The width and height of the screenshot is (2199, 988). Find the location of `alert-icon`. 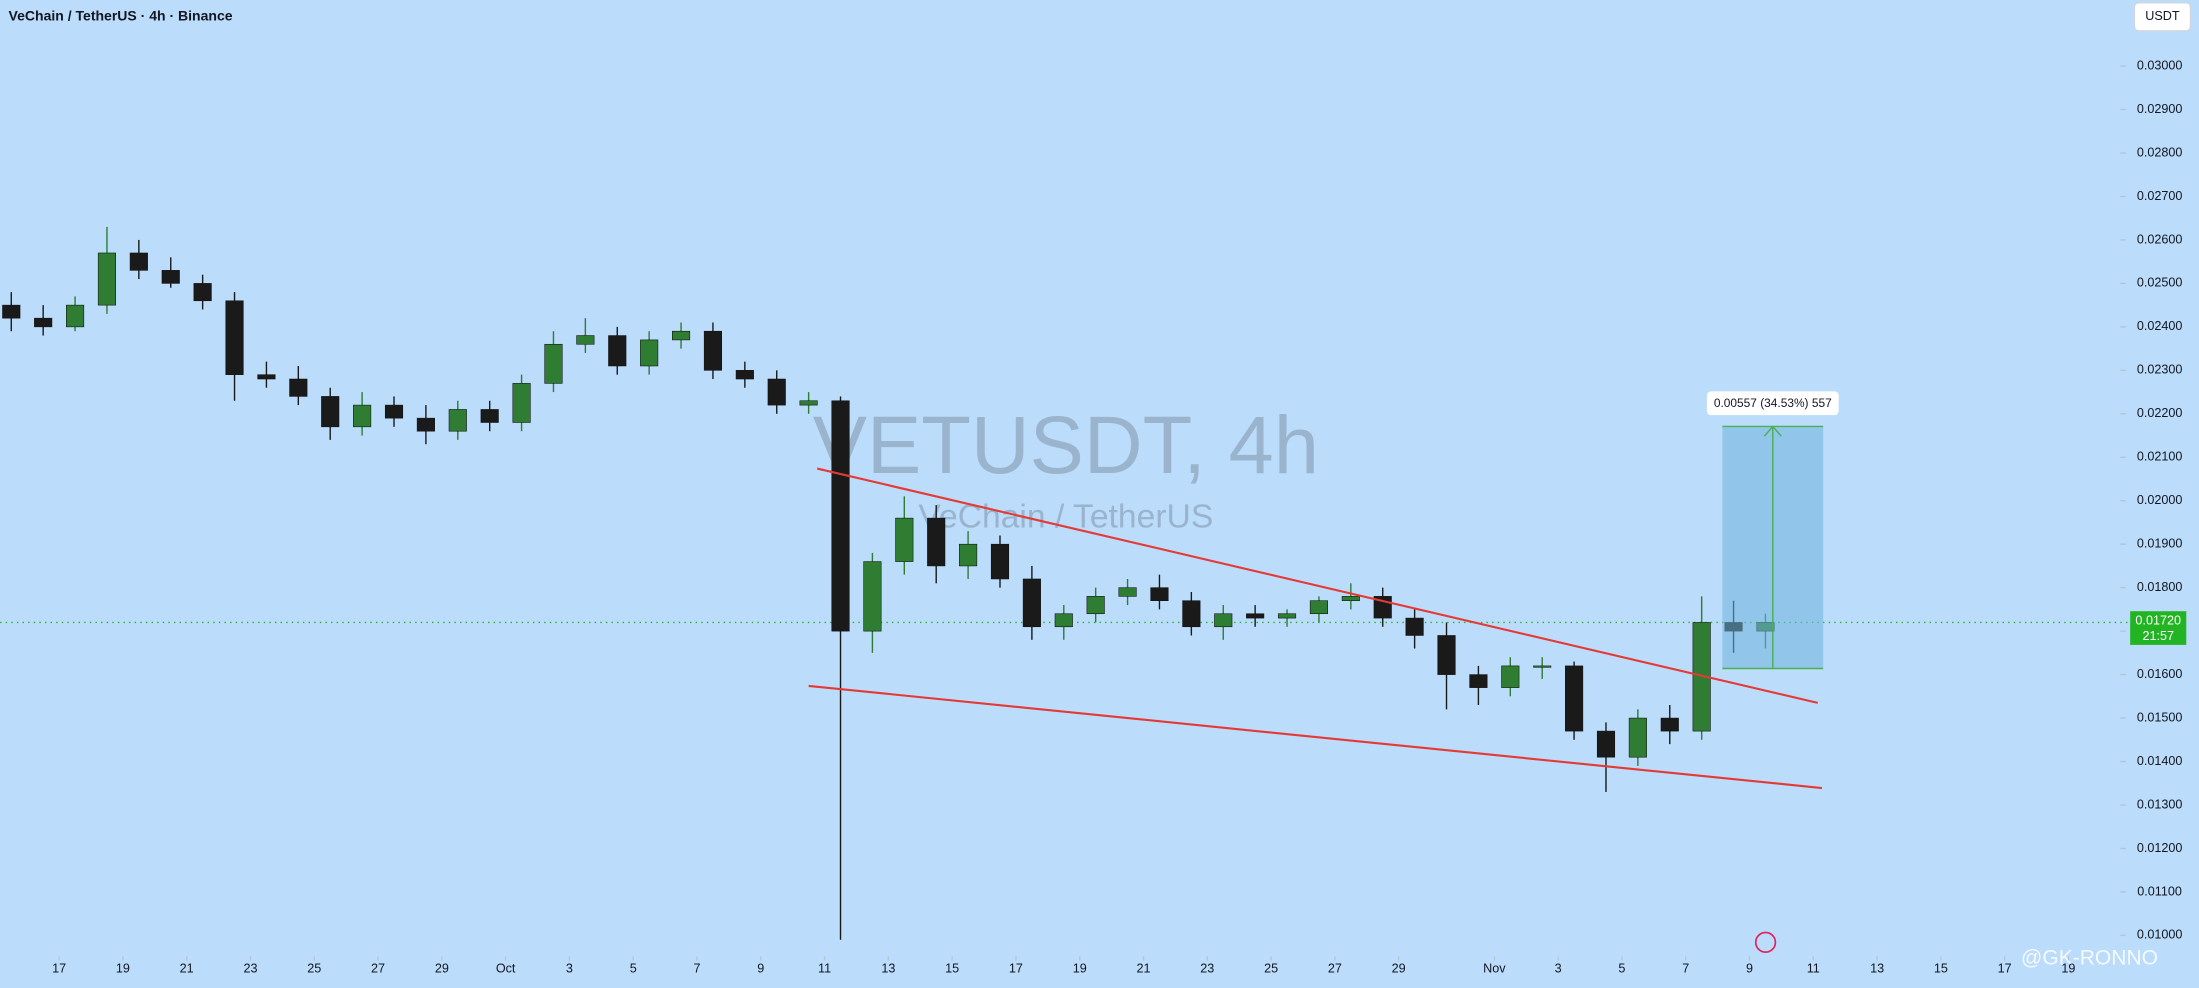

alert-icon is located at coordinates (1765, 942).